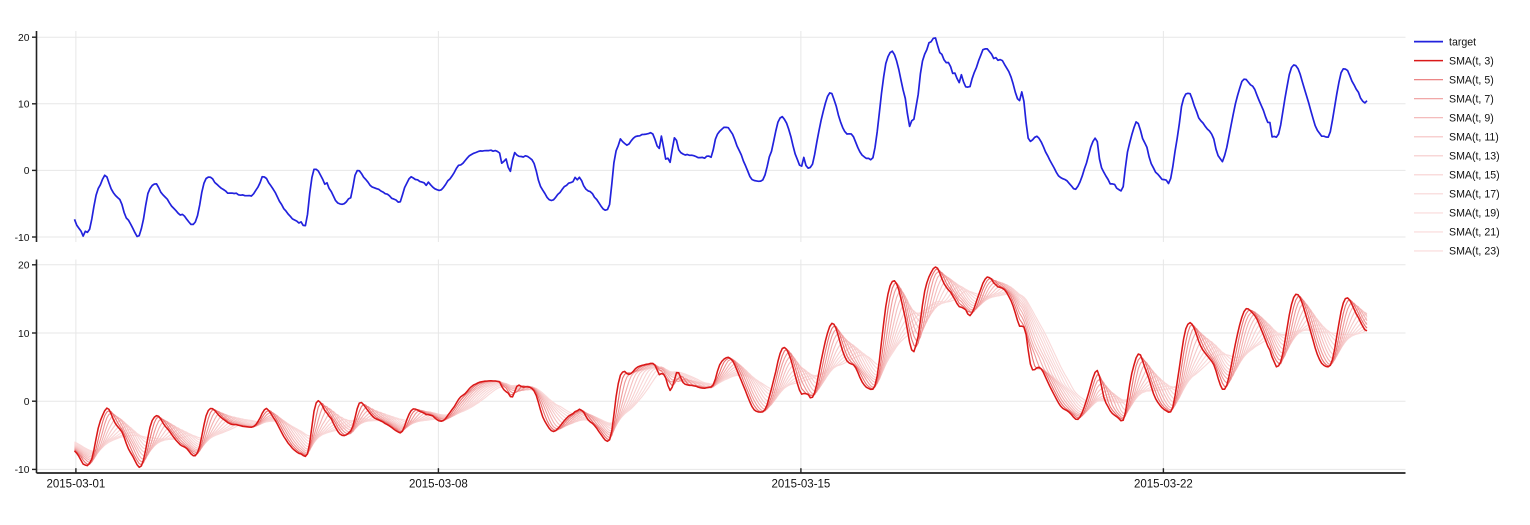 The height and width of the screenshot is (525, 1530). I want to click on svg-text: SMA(t, 15), so click(1474, 176).